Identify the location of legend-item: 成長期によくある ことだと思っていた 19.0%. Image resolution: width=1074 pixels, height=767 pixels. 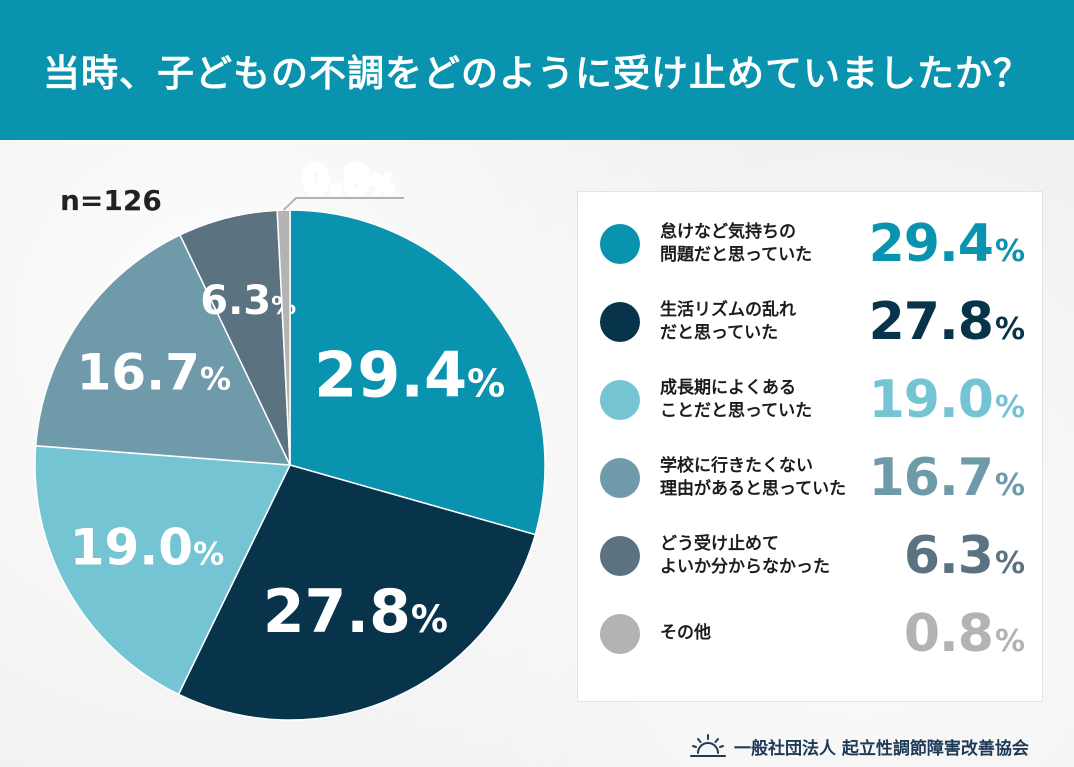
(810, 397).